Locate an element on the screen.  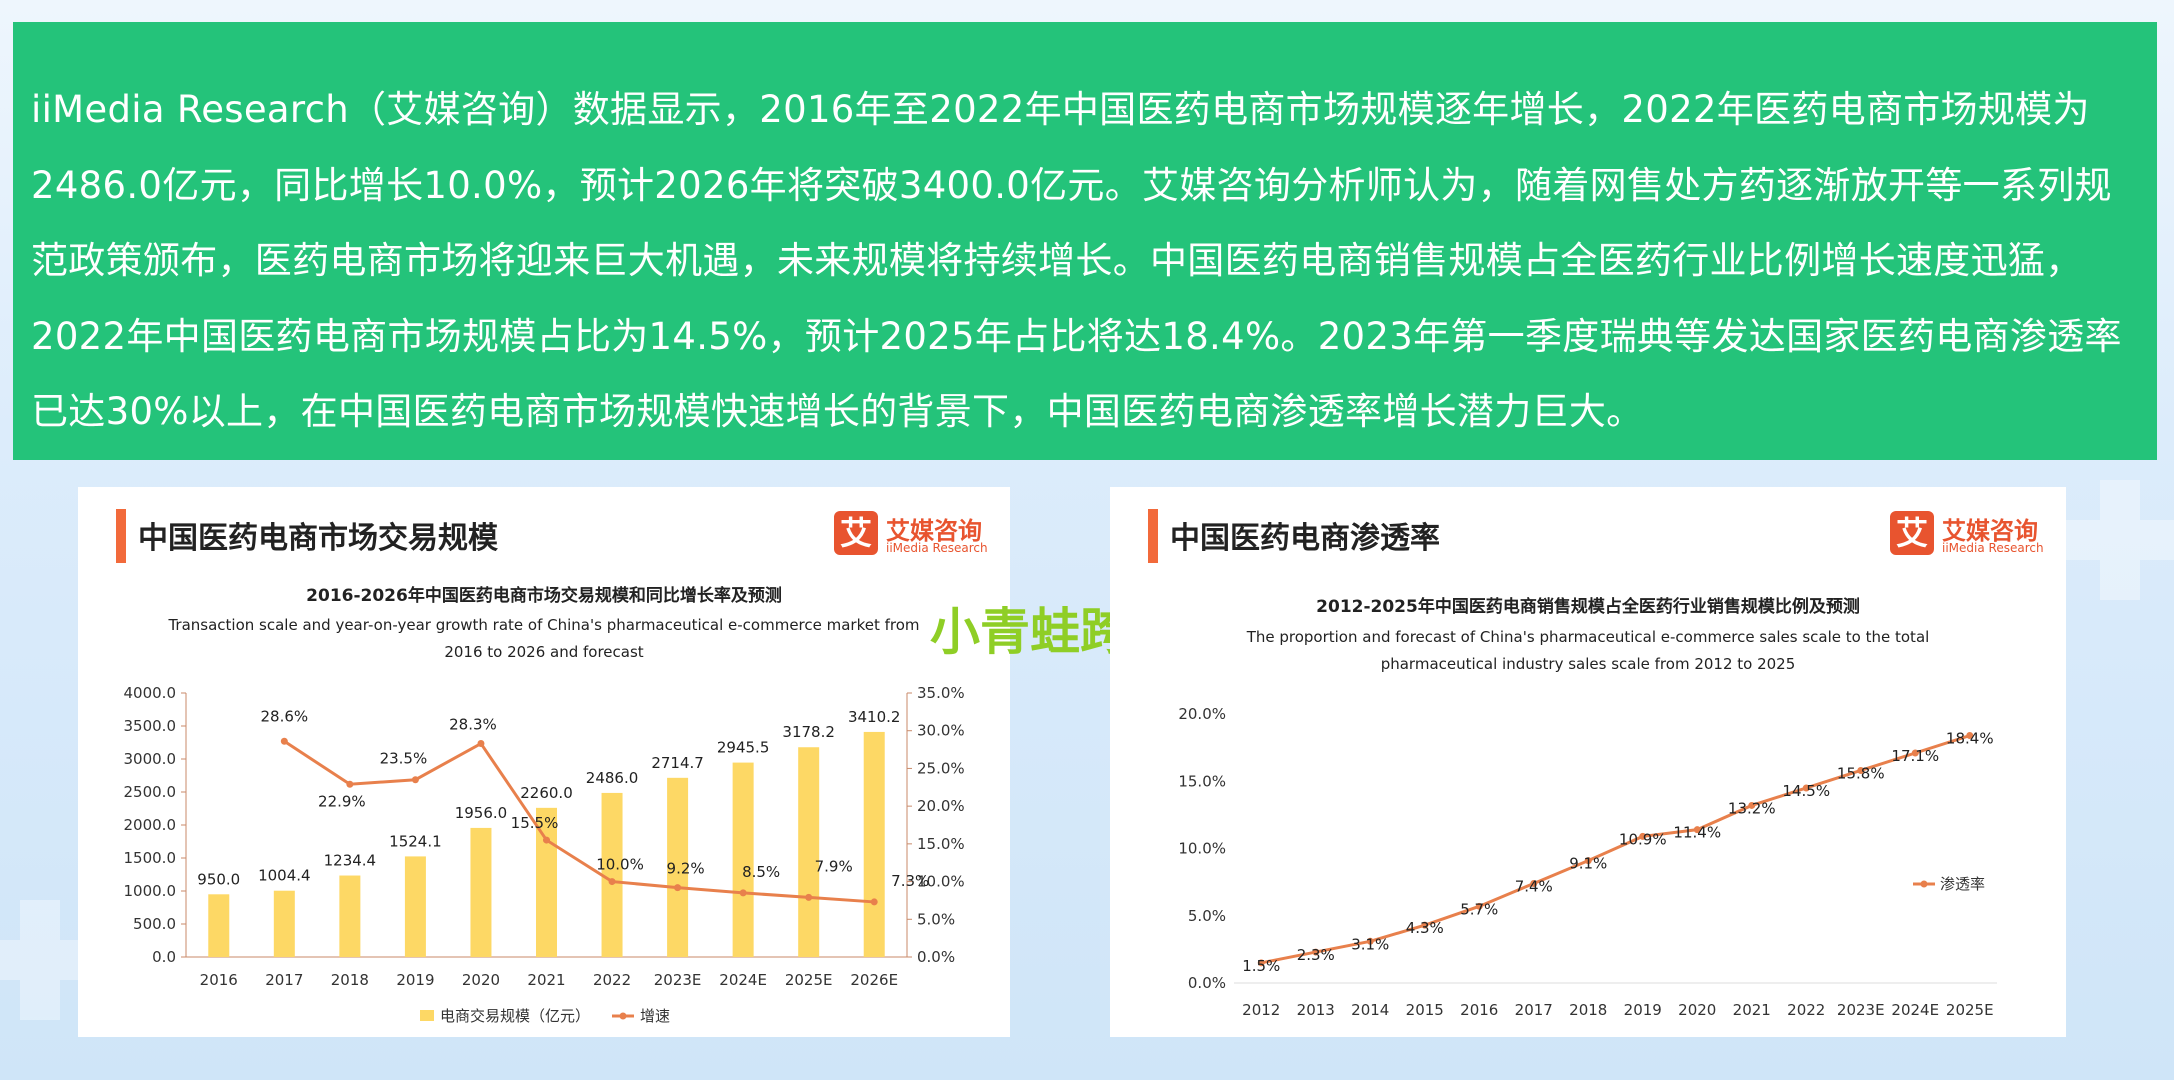
penetration-label: 13.2% is located at coordinates (1752, 808).